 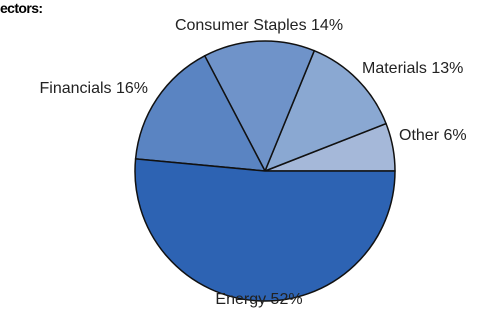 What do you see at coordinates (200, 113) in the screenshot?
I see `pie-slice-financials` at bounding box center [200, 113].